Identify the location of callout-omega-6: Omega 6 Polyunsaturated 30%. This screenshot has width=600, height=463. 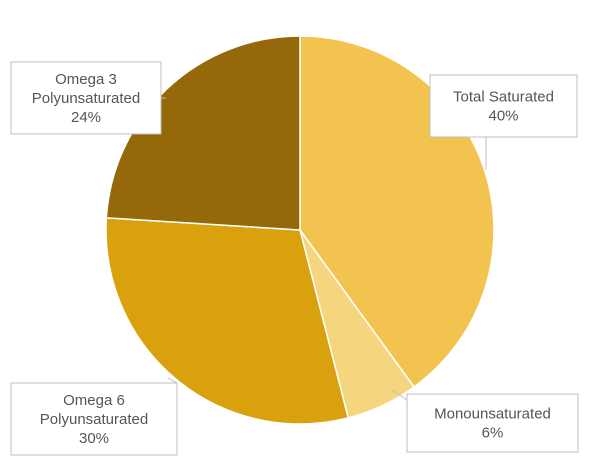
(94, 419).